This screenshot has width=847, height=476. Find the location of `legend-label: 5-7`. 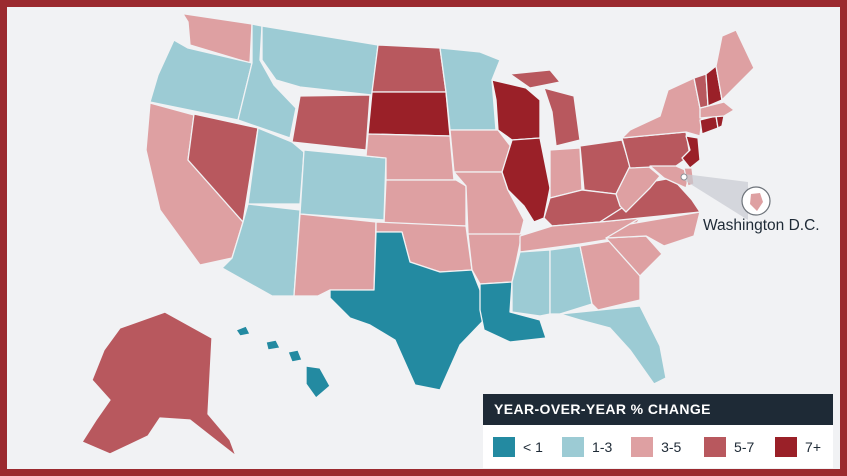

legend-label: 5-7 is located at coordinates (744, 446).